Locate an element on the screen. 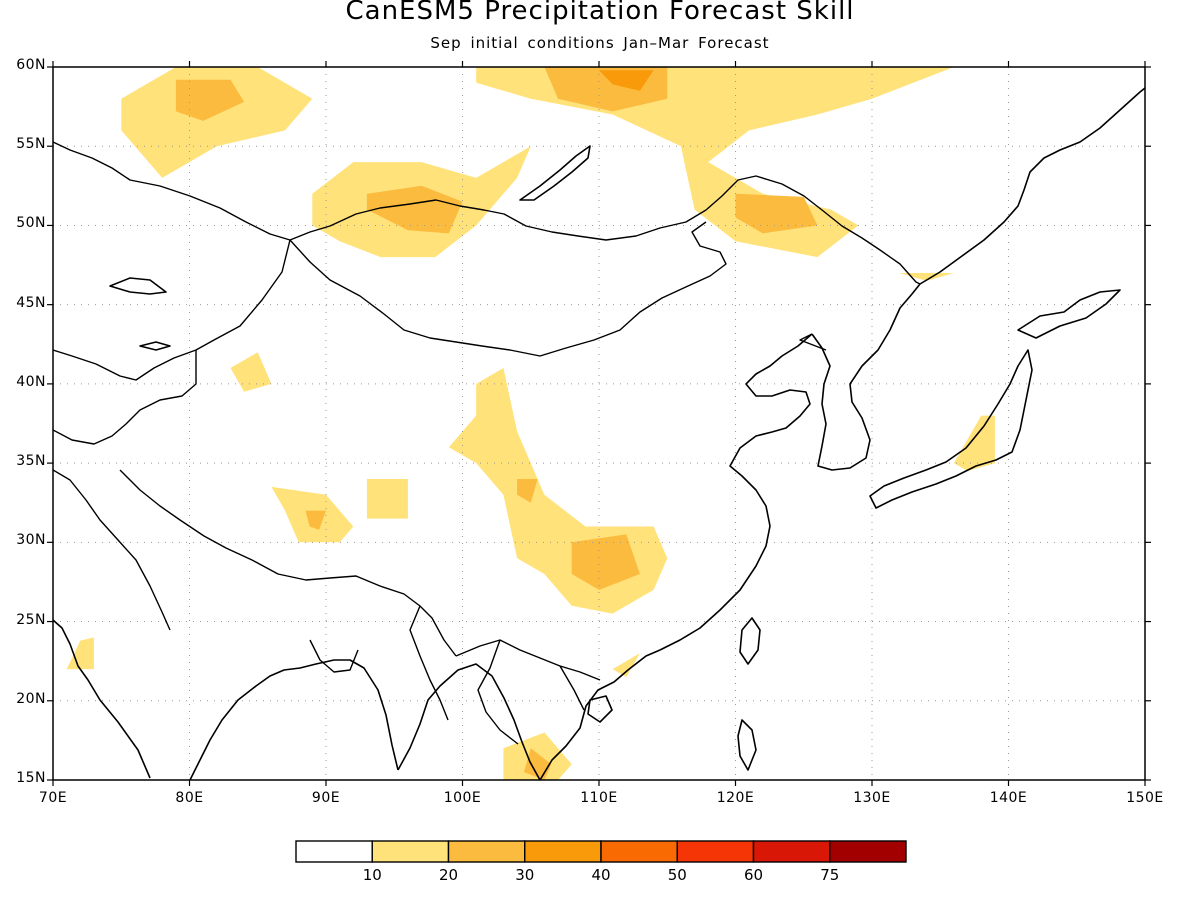  coastline-india is located at coordinates (226, 699).